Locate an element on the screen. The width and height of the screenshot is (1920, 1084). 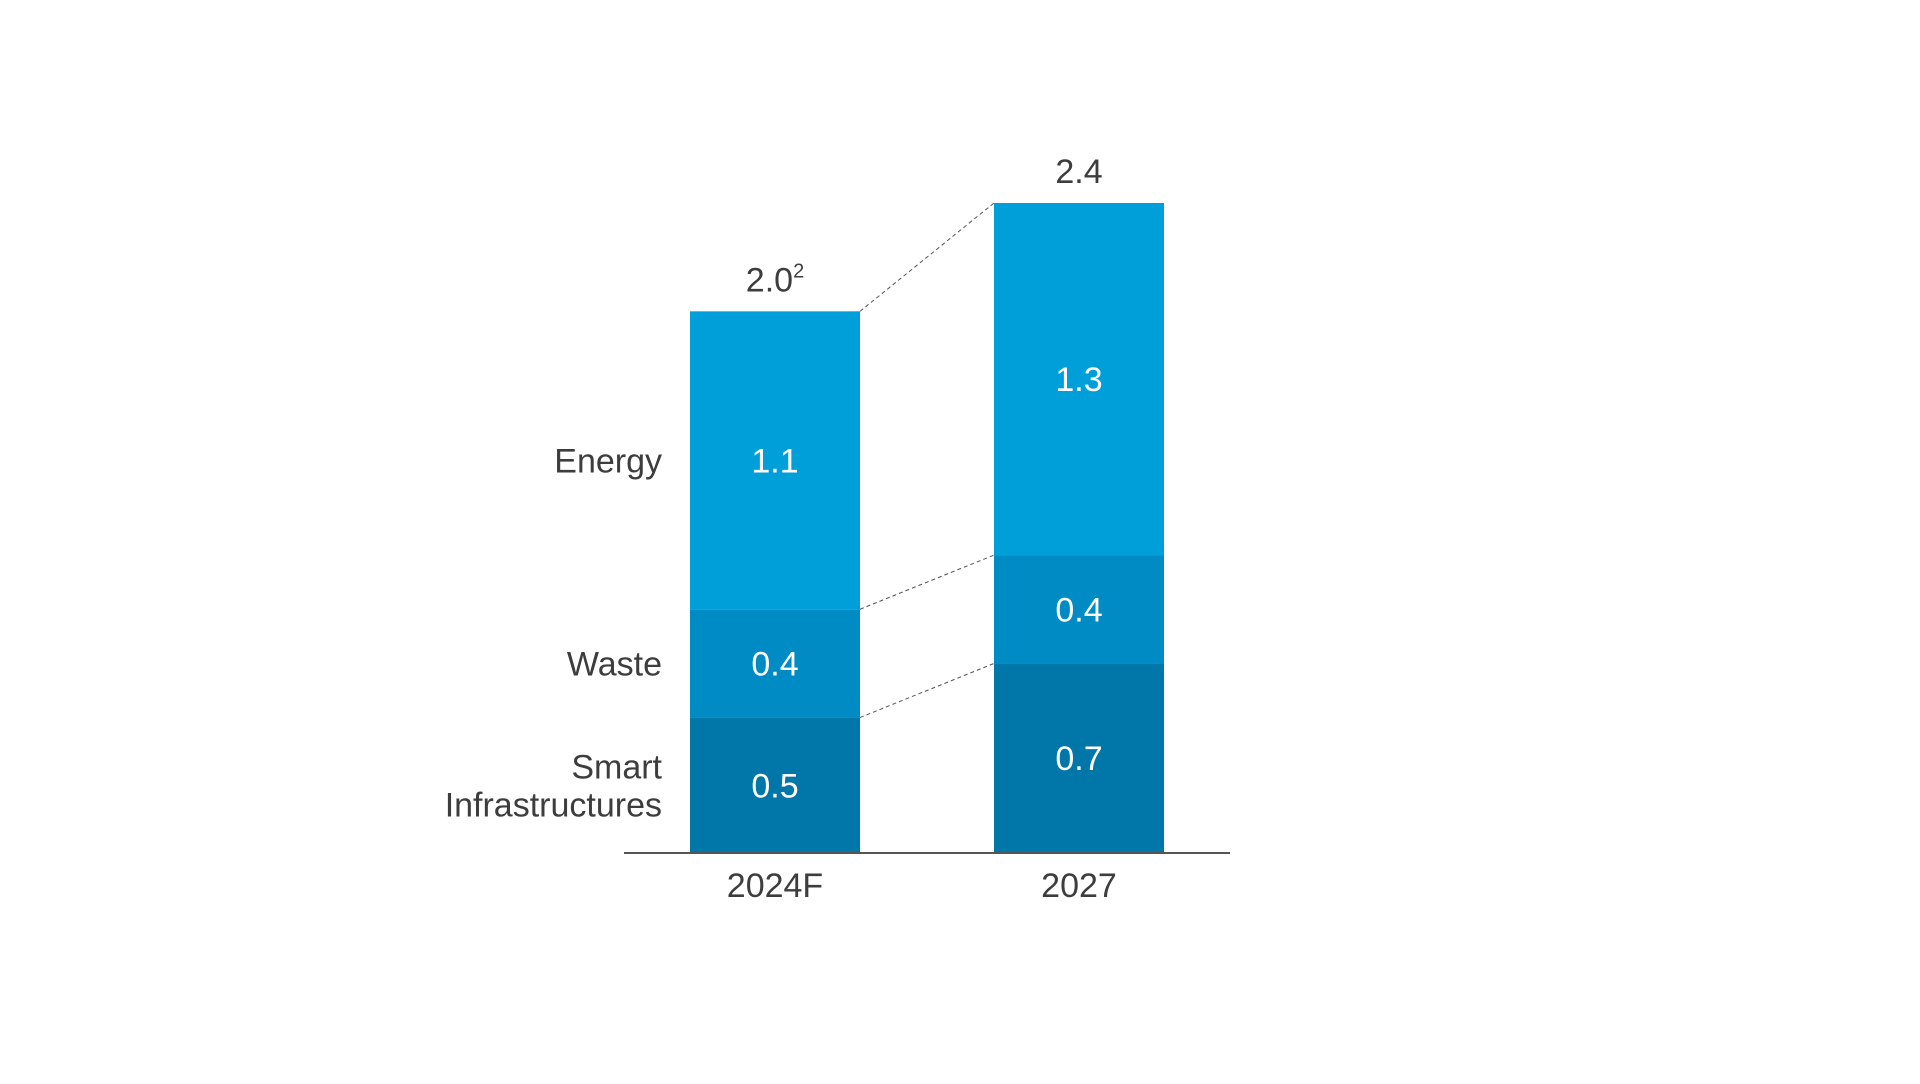
footnote-marker: 2 is located at coordinates (798, 271).